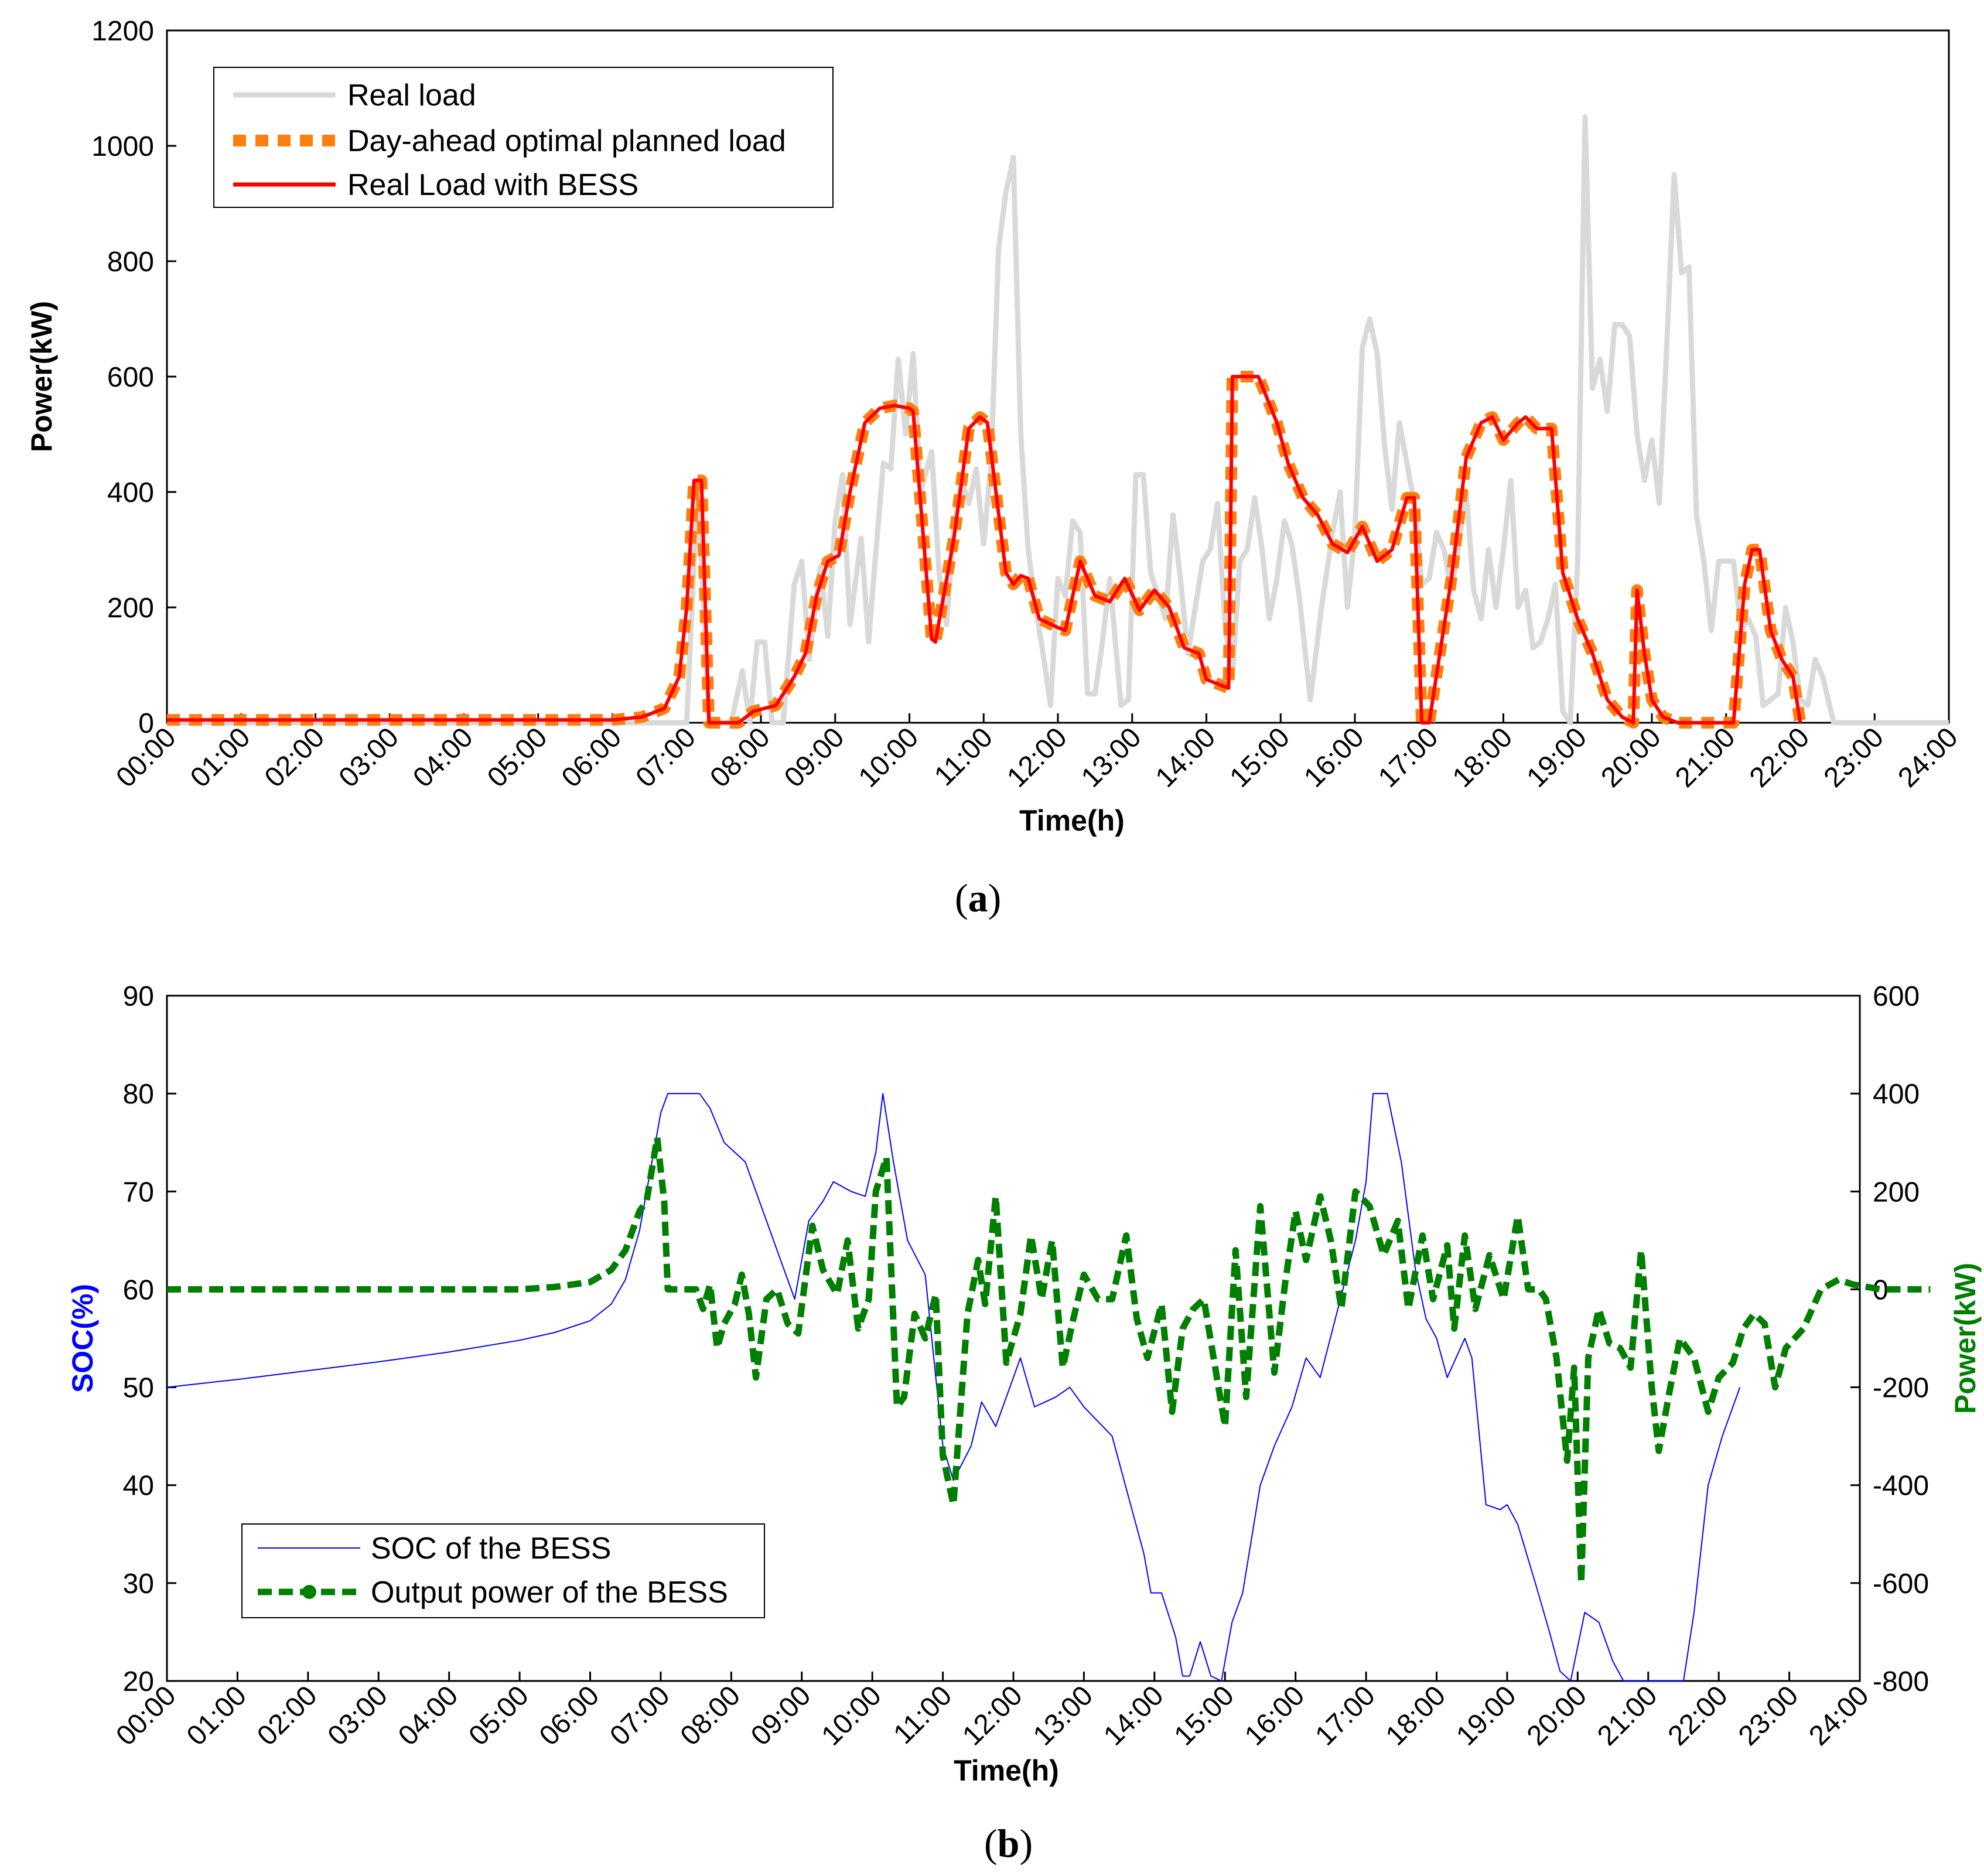 The height and width of the screenshot is (1876, 1984). What do you see at coordinates (888, 757) in the screenshot?
I see `panel-a-xtick-label: 10:00` at bounding box center [888, 757].